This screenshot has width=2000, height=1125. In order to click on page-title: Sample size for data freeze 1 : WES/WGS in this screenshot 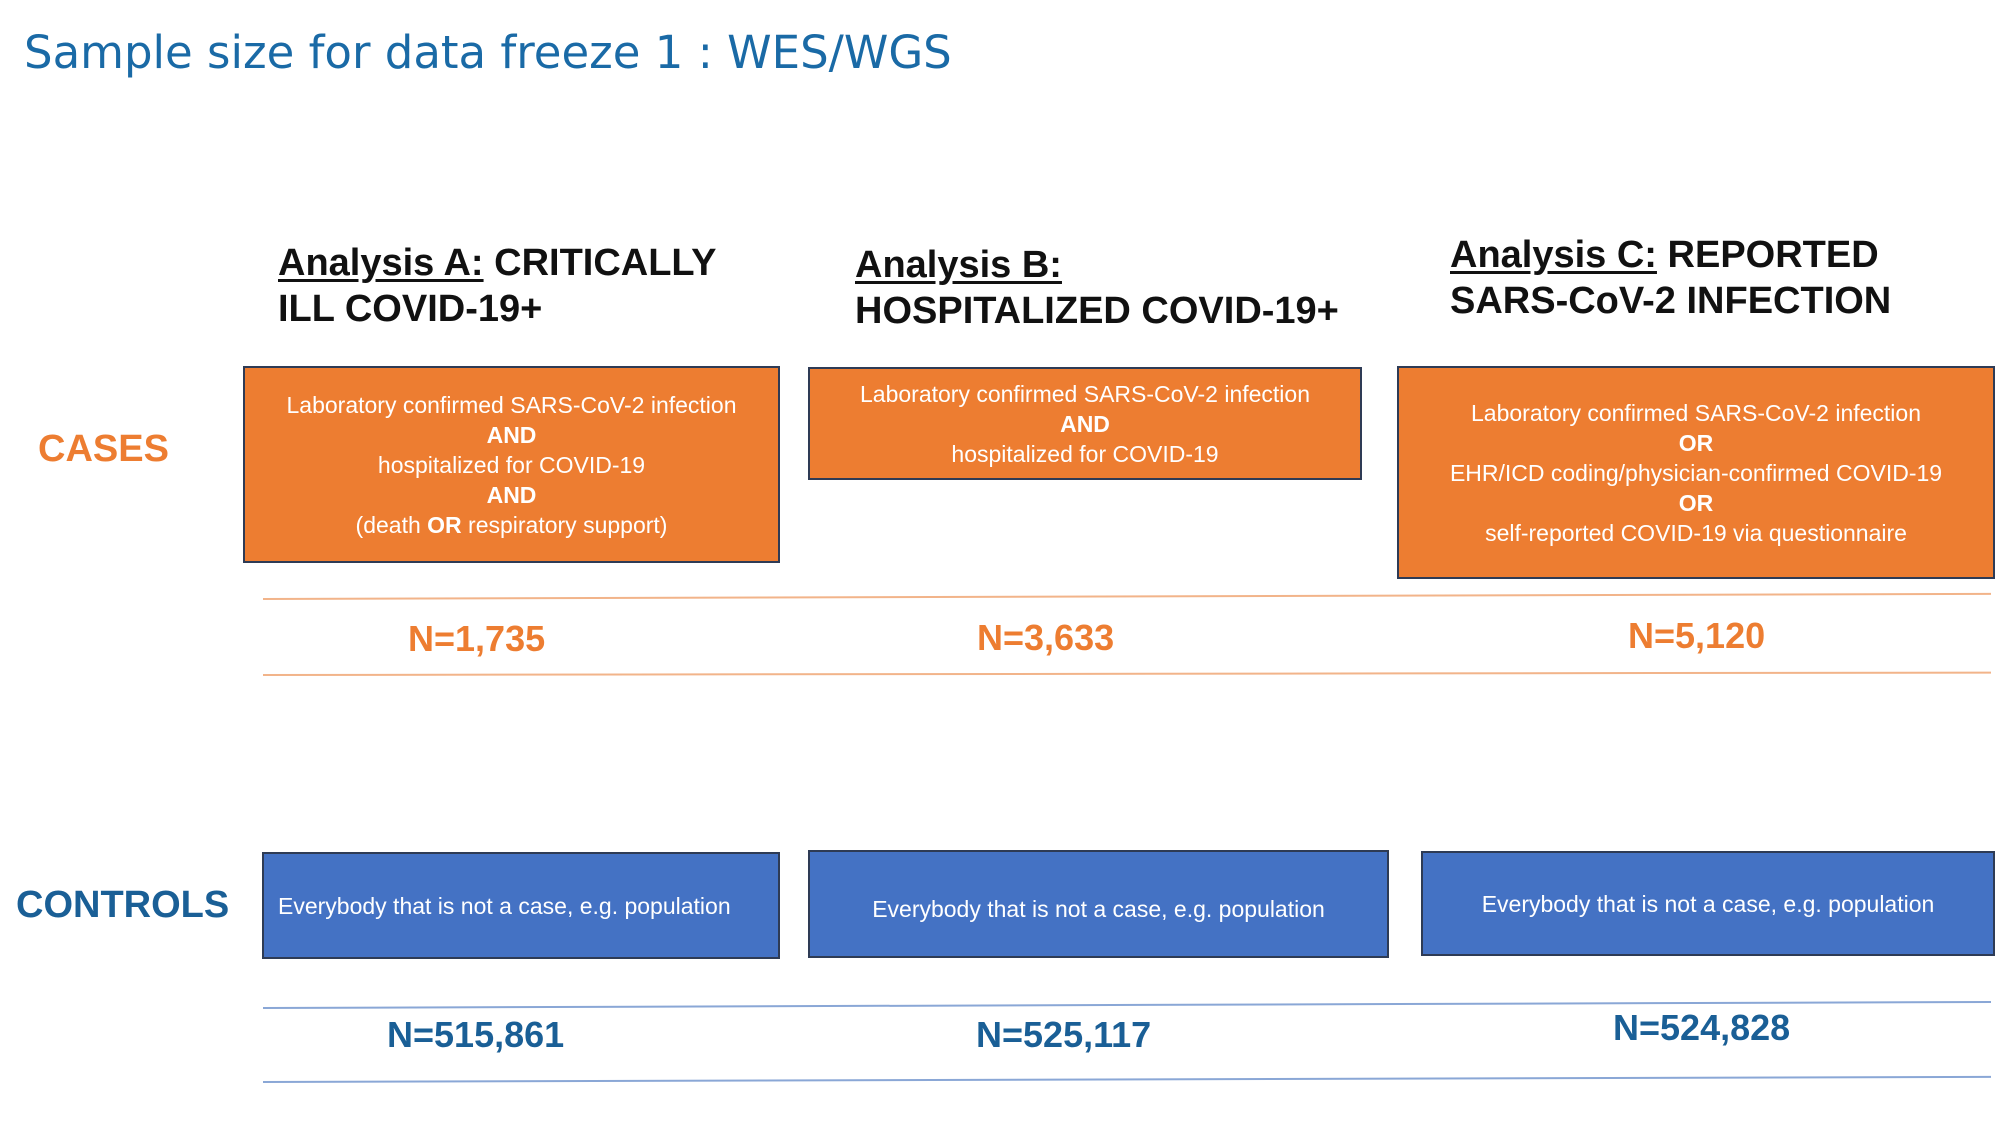, I will do `click(488, 52)`.